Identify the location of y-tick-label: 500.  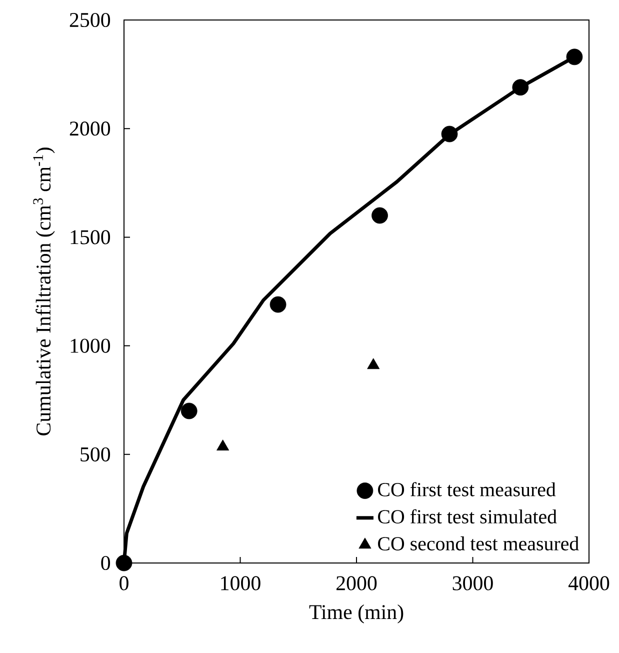
(95, 454).